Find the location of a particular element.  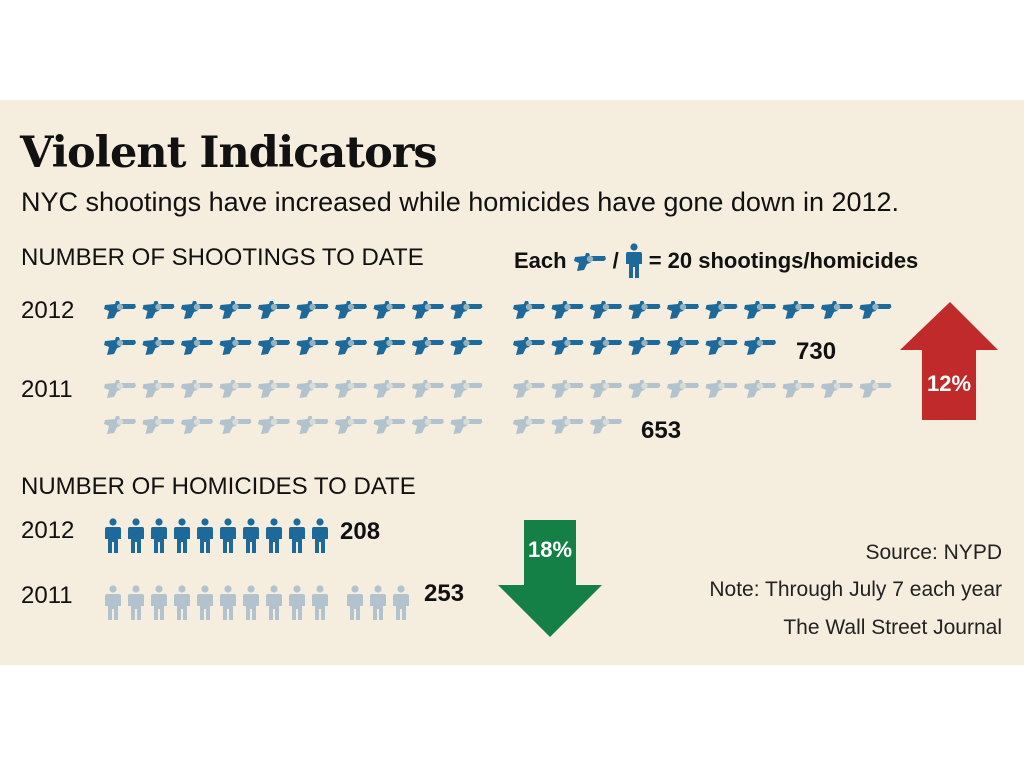

shootings-year-2011: 2011 is located at coordinates (47, 389).